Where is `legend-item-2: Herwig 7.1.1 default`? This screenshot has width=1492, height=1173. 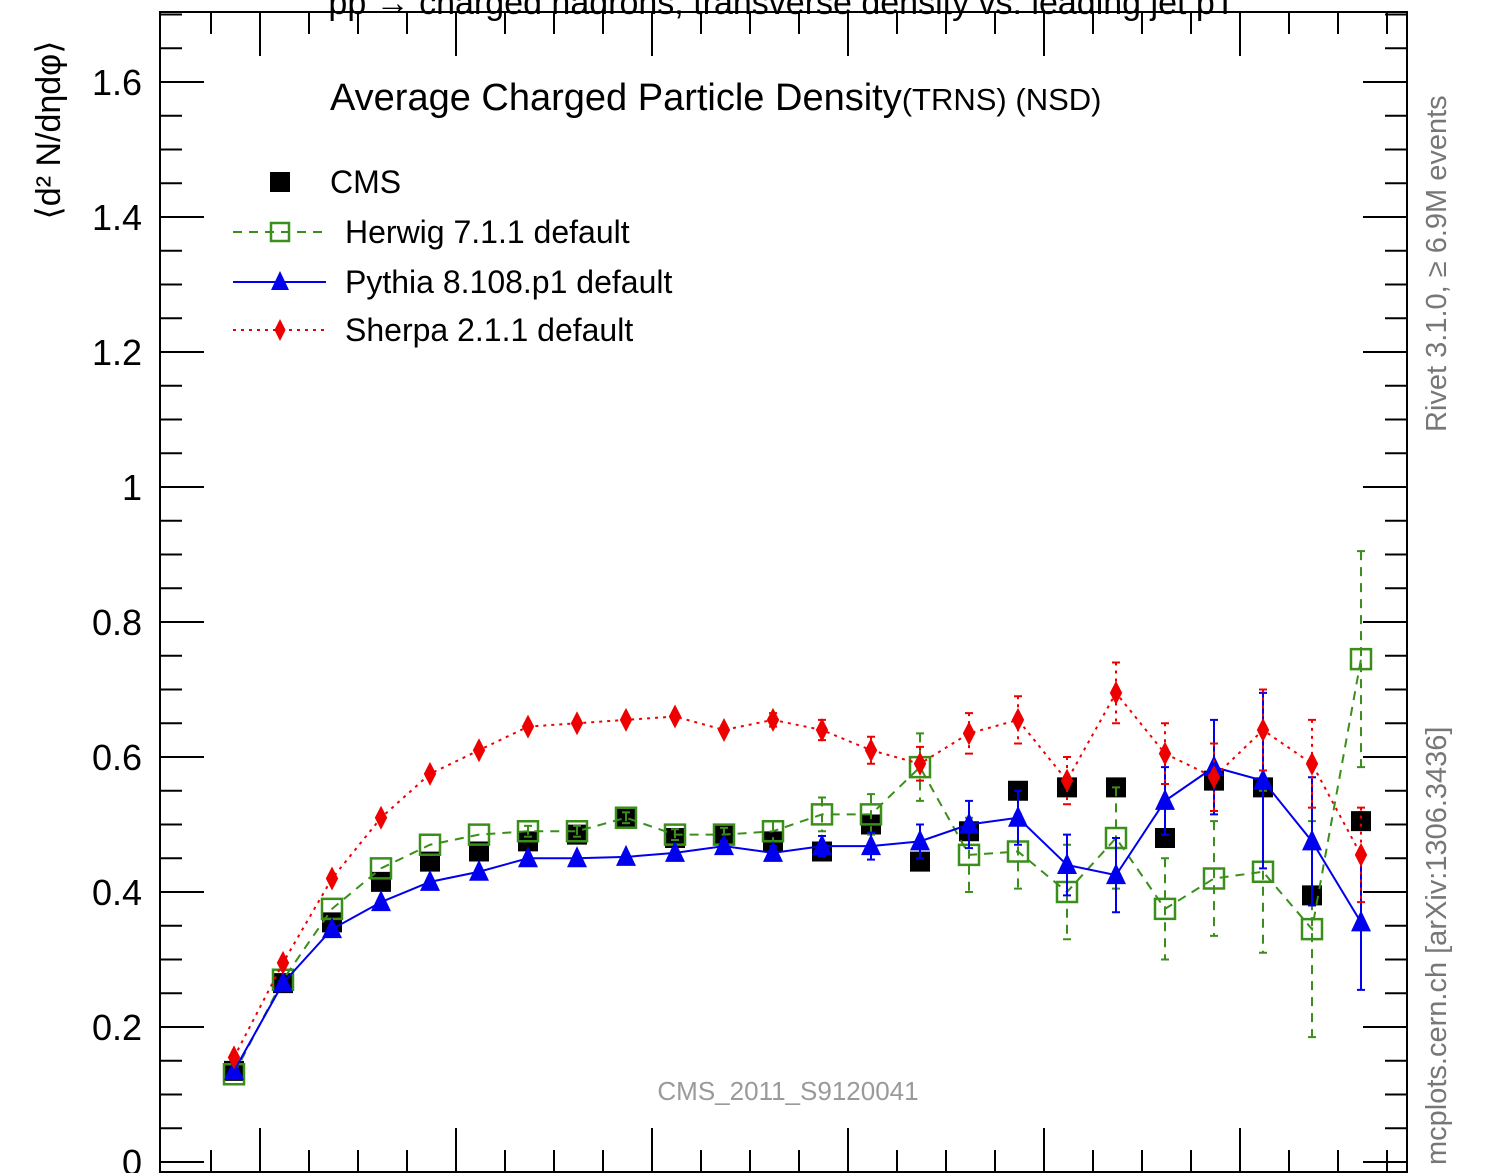 legend-item-2: Herwig 7.1.1 default is located at coordinates (431, 232).